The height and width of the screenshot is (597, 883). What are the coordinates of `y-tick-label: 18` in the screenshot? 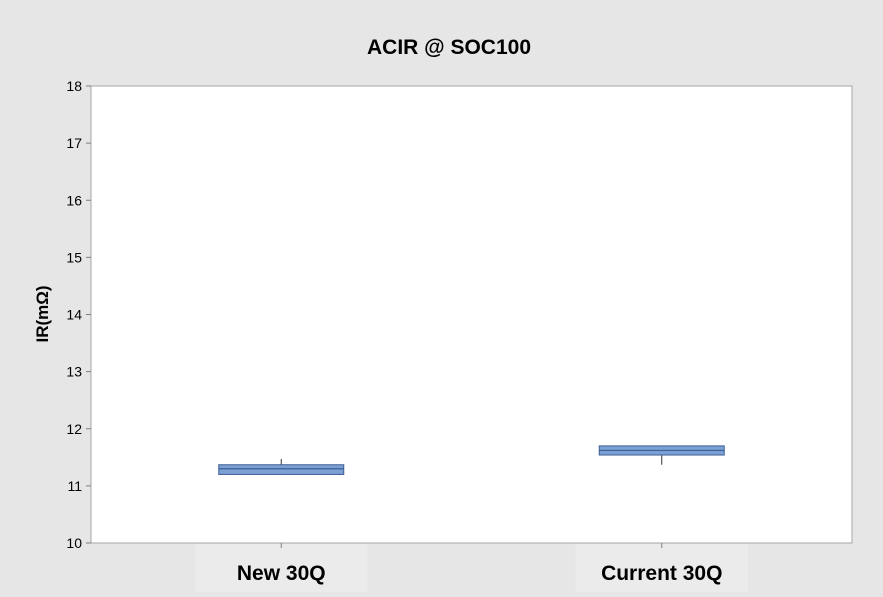 It's located at (74, 86).